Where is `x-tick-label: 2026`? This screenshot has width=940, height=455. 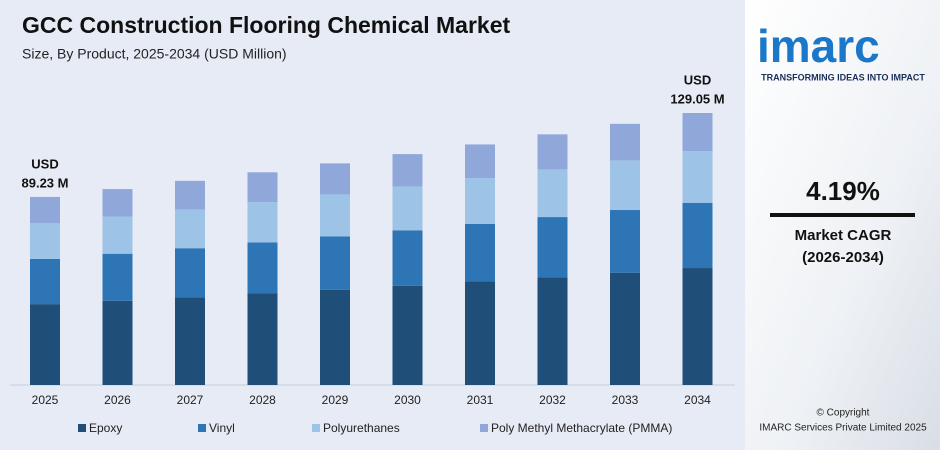
x-tick-label: 2026 is located at coordinates (117, 400).